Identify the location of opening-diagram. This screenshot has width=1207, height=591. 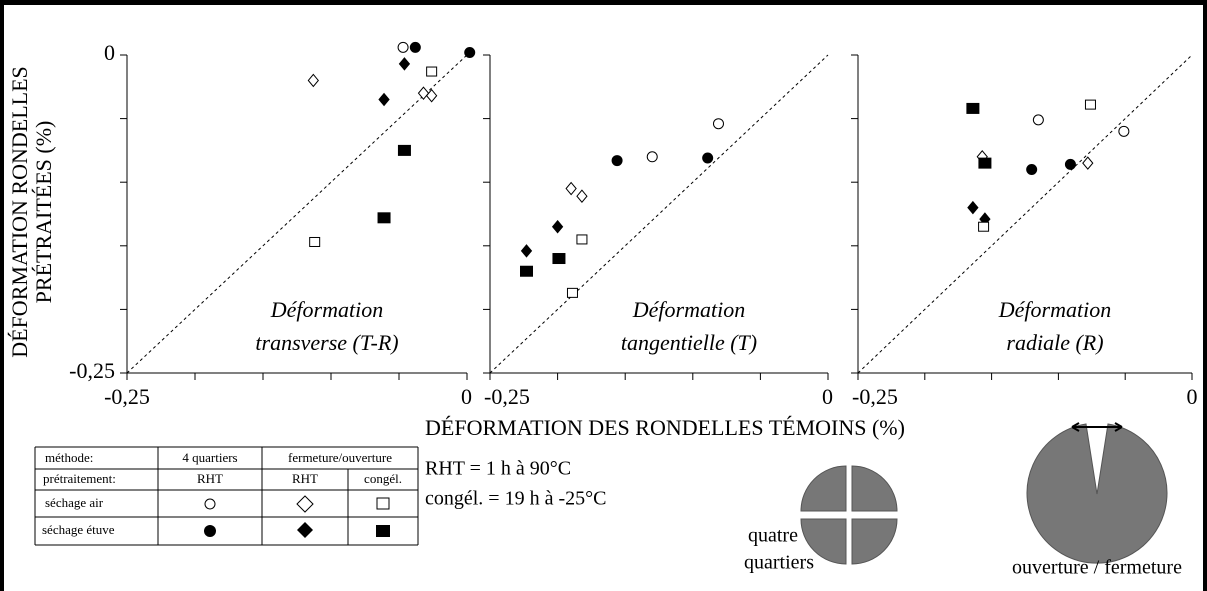
(1097, 493).